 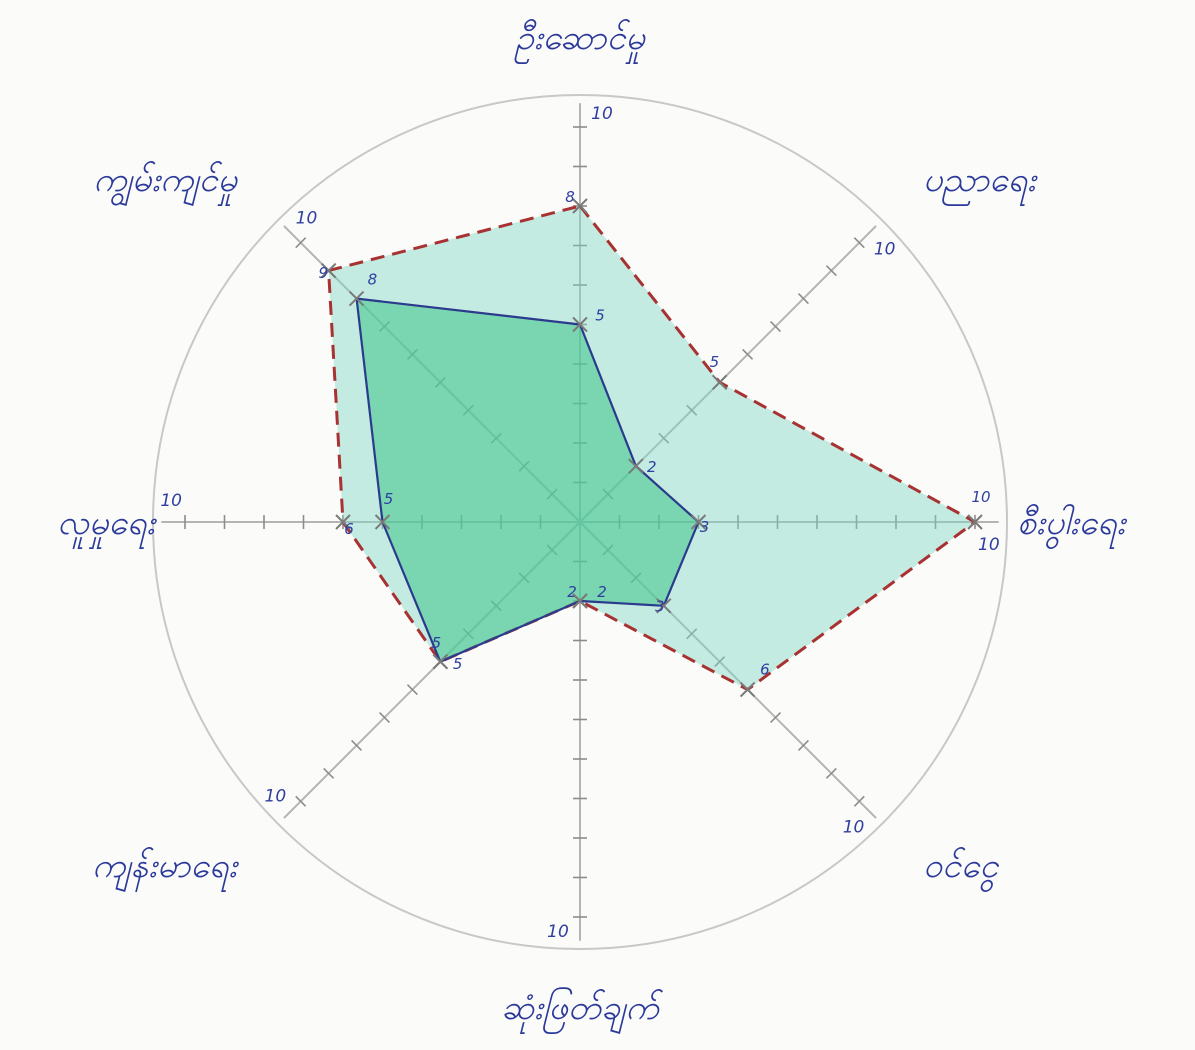 I want to click on series-0-point-label-4: 2, so click(x=572, y=592).